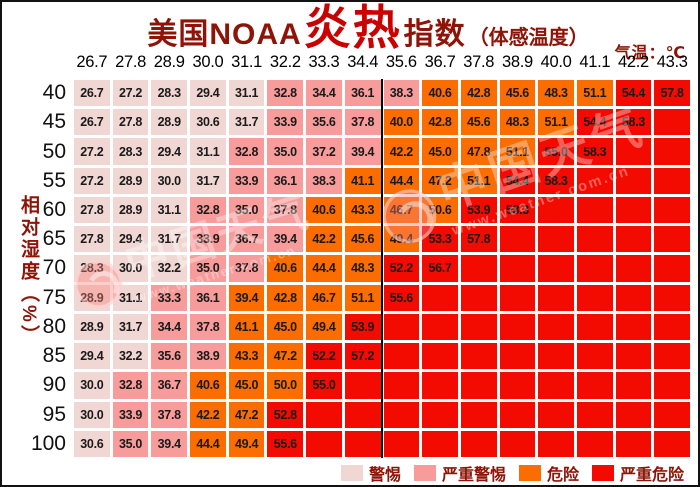  What do you see at coordinates (352, 27) in the screenshot?
I see `title-highlight: 炎热` at bounding box center [352, 27].